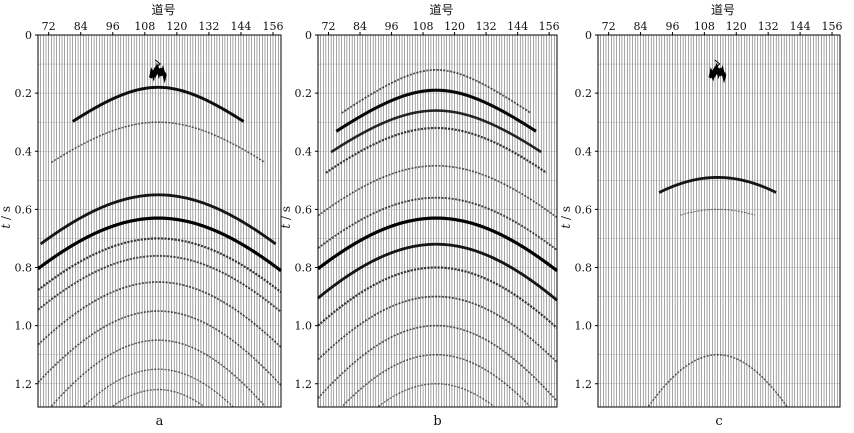 This screenshot has width=854, height=433. What do you see at coordinates (162, 27) in the screenshot?
I see `x-tick-labels-a: 72 84 96 108 120 132 144 156` at bounding box center [162, 27].